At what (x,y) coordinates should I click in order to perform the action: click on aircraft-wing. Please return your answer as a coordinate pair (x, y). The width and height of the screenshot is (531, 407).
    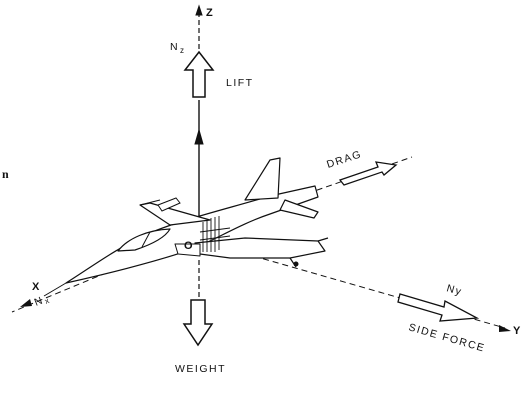
    Looking at the image, I should click on (260, 248).